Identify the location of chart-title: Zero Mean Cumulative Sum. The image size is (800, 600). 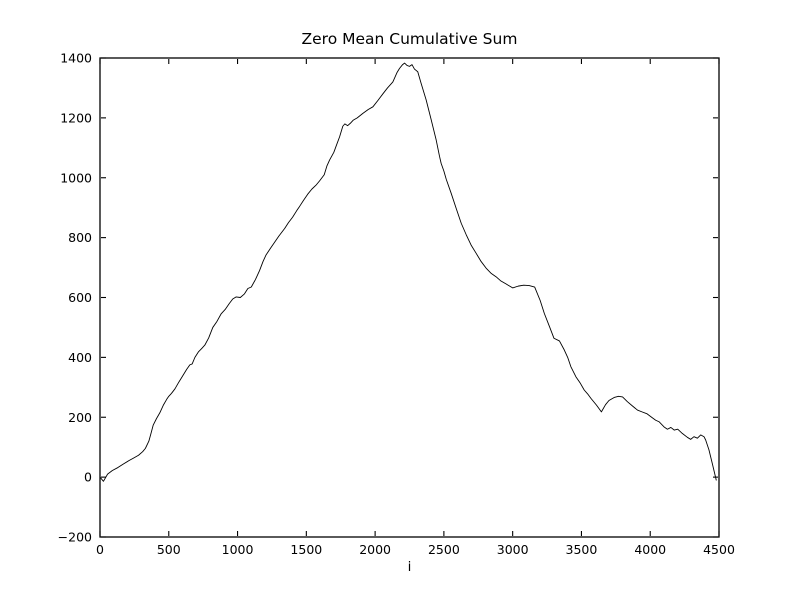
(410, 39).